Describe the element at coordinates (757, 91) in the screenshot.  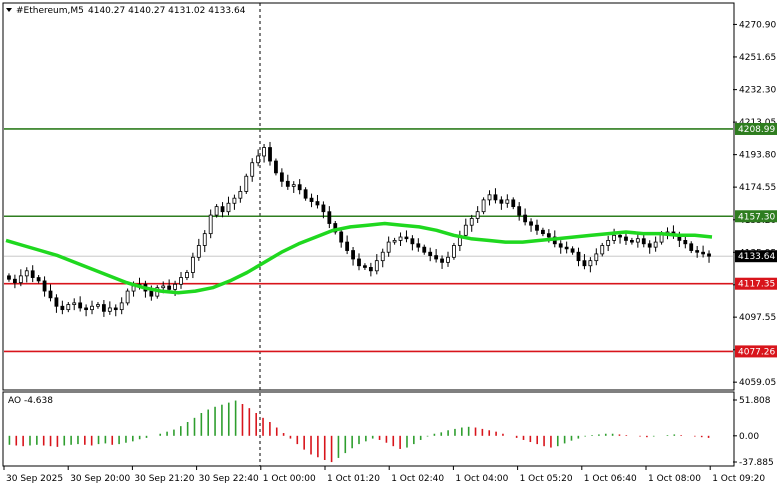
I see `price-tick-label: 4232.30` at that location.